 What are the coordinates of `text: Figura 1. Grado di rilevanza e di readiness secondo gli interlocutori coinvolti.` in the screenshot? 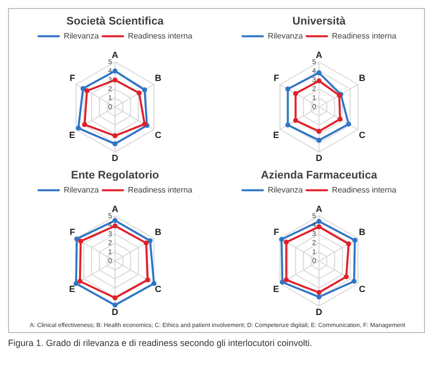 It's located at (161, 343).